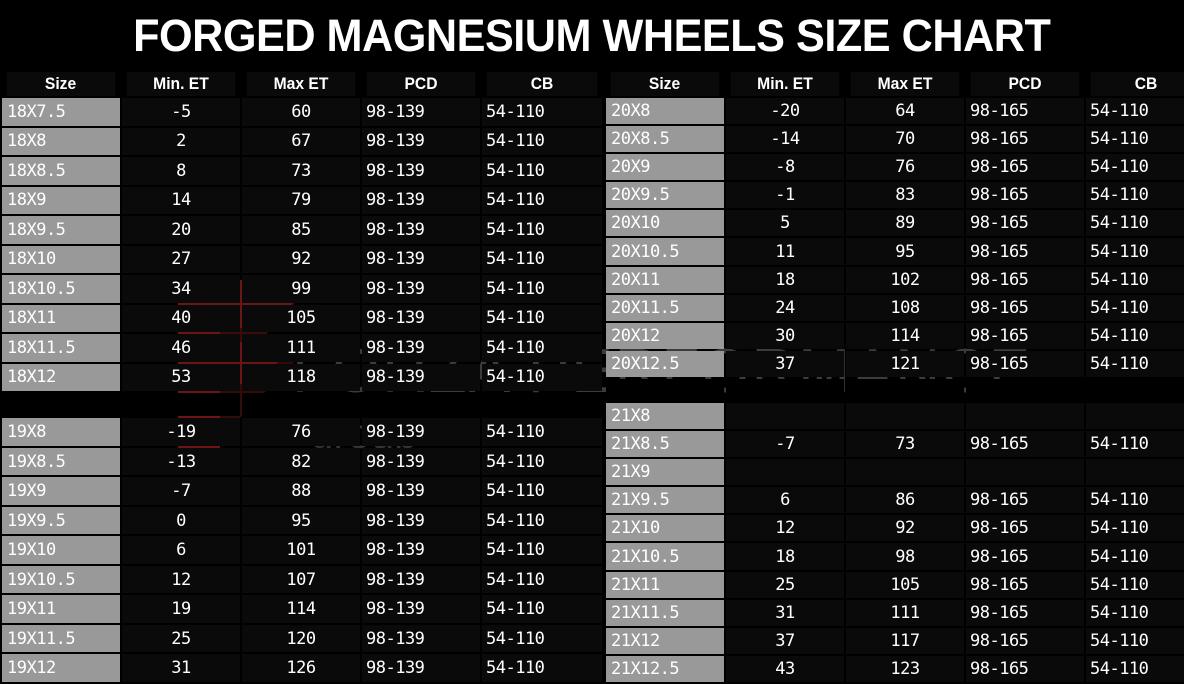 The width and height of the screenshot is (1184, 684). What do you see at coordinates (785, 668) in the screenshot?
I see `min-et-cell: 43` at bounding box center [785, 668].